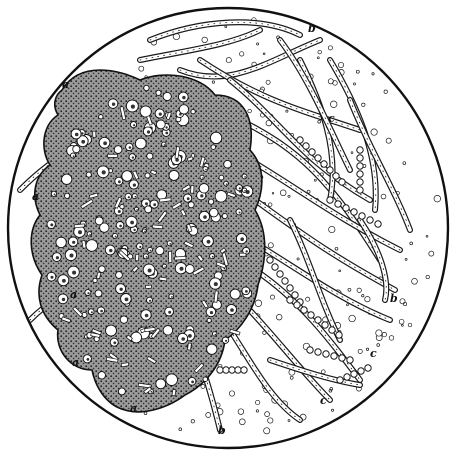 This screenshot has height=456, width=456. What do you see at coordinates (73, 294) in the screenshot?
I see `label-a-left: a` at bounding box center [73, 294].